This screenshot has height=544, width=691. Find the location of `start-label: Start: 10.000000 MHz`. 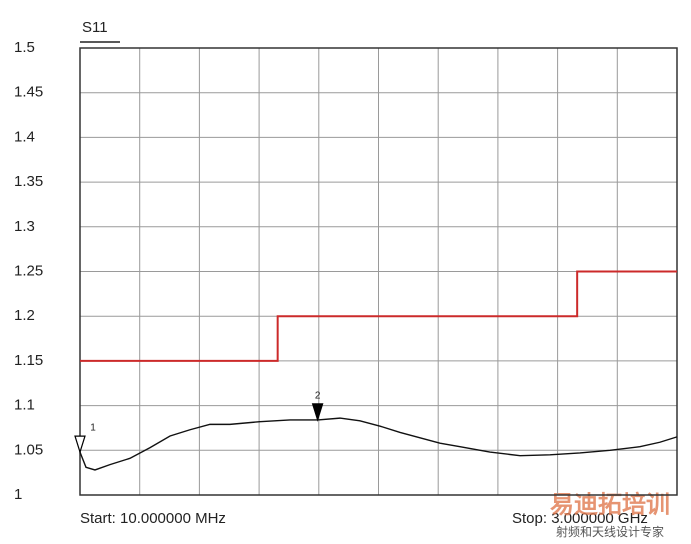

start-label: Start: 10.000000 MHz is located at coordinates (153, 518).